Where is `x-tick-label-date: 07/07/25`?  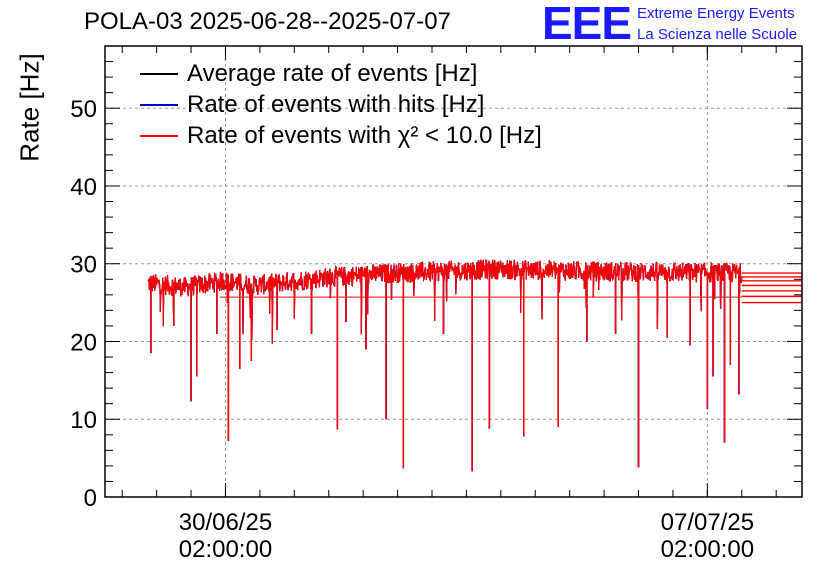
x-tick-label-date: 07/07/25 is located at coordinates (707, 522).